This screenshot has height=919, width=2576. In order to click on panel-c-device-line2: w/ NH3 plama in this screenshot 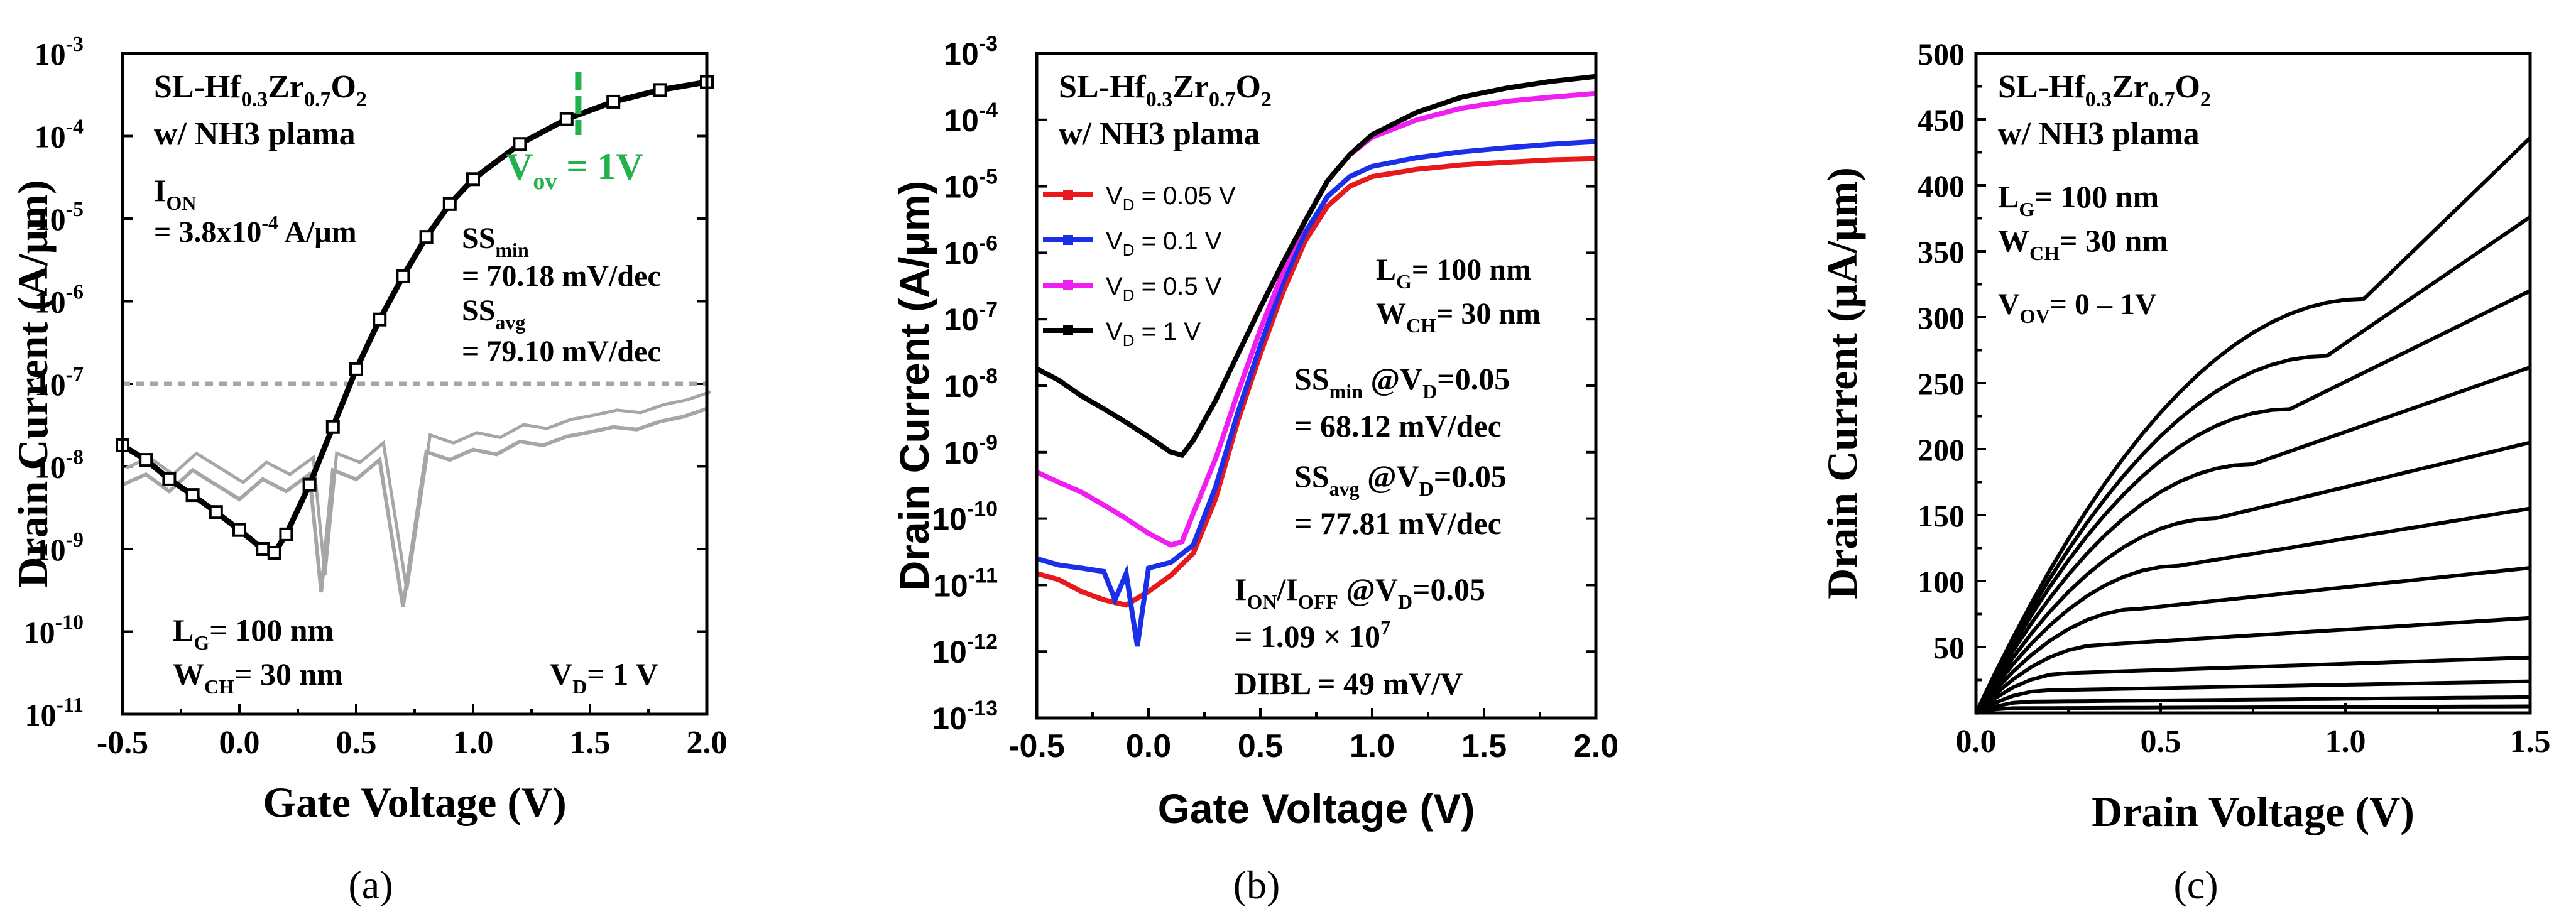, I will do `click(2099, 134)`.